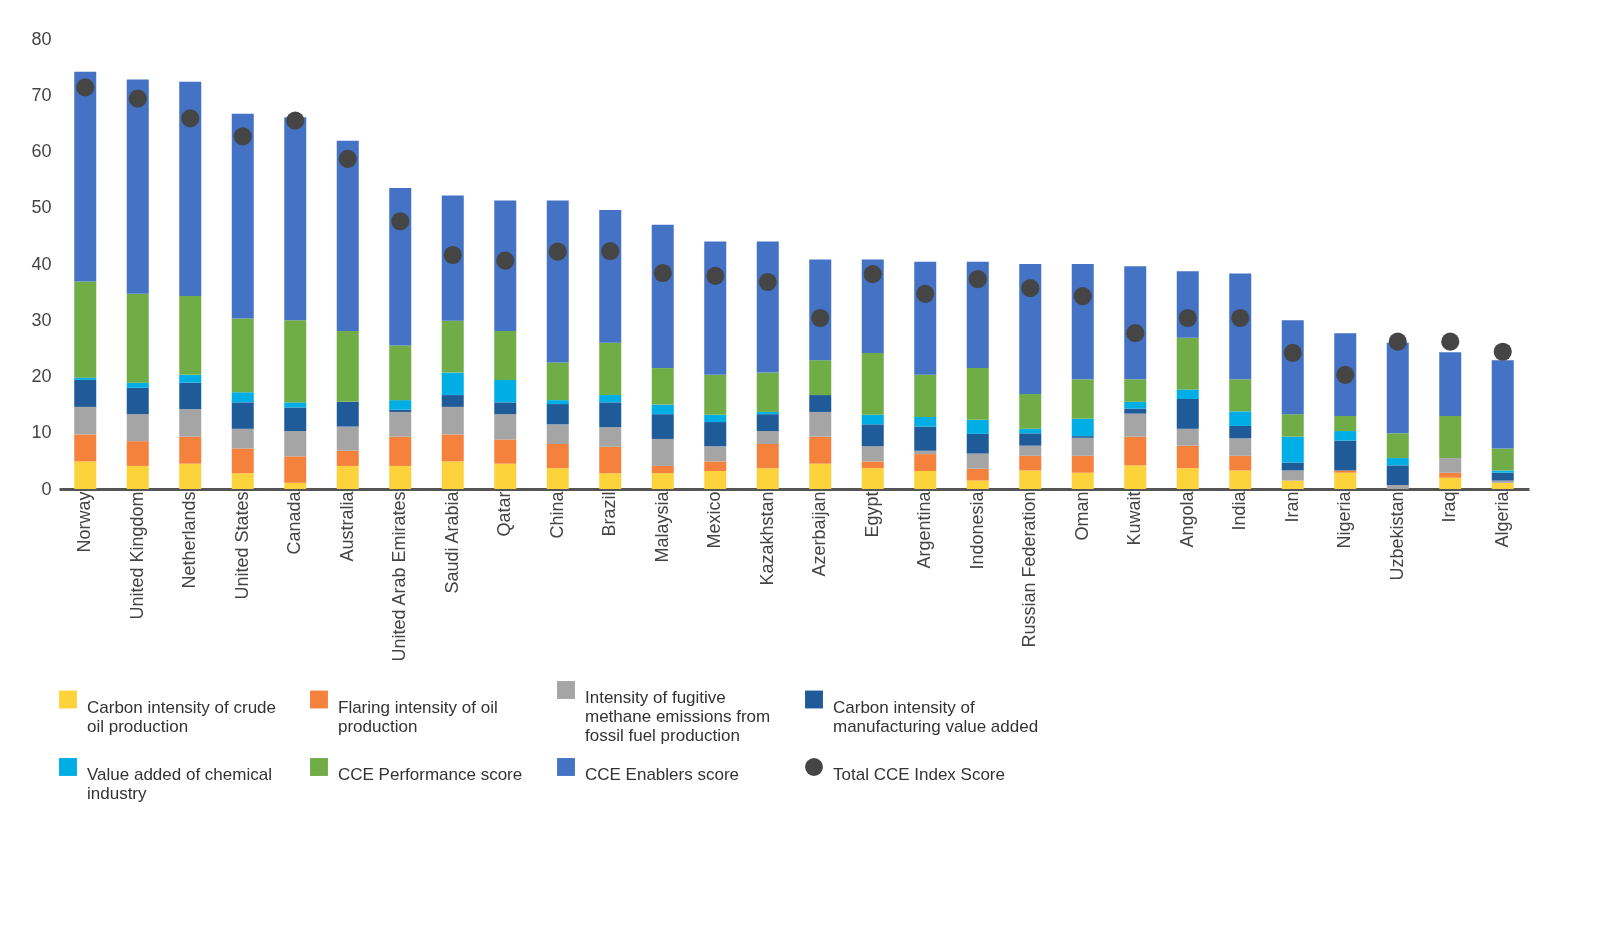  Describe the element at coordinates (609, 514) in the screenshot. I see `x-tick-label: Brazil` at that location.